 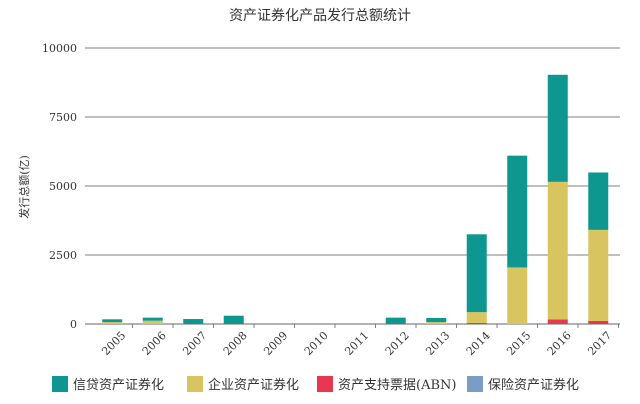 I want to click on bar-2014---s2, so click(x=476, y=273).